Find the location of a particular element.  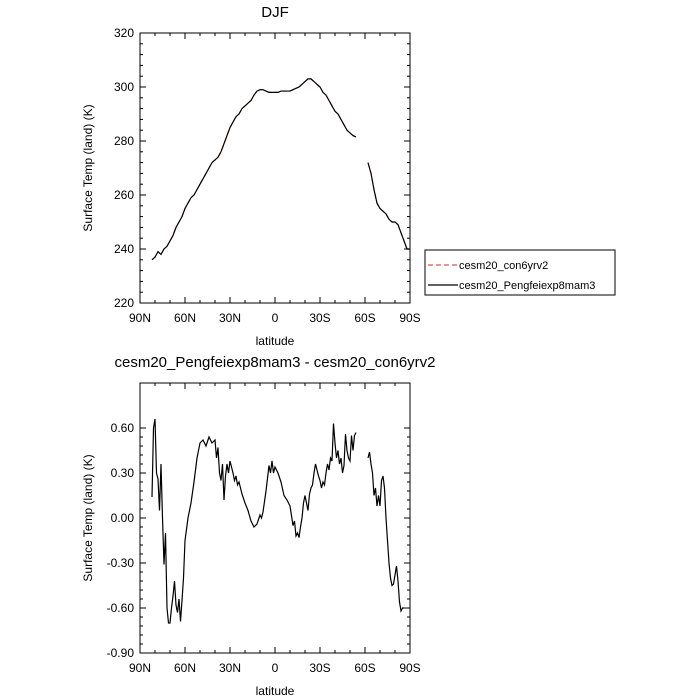

y-tick-label: 220 is located at coordinates (124, 303).